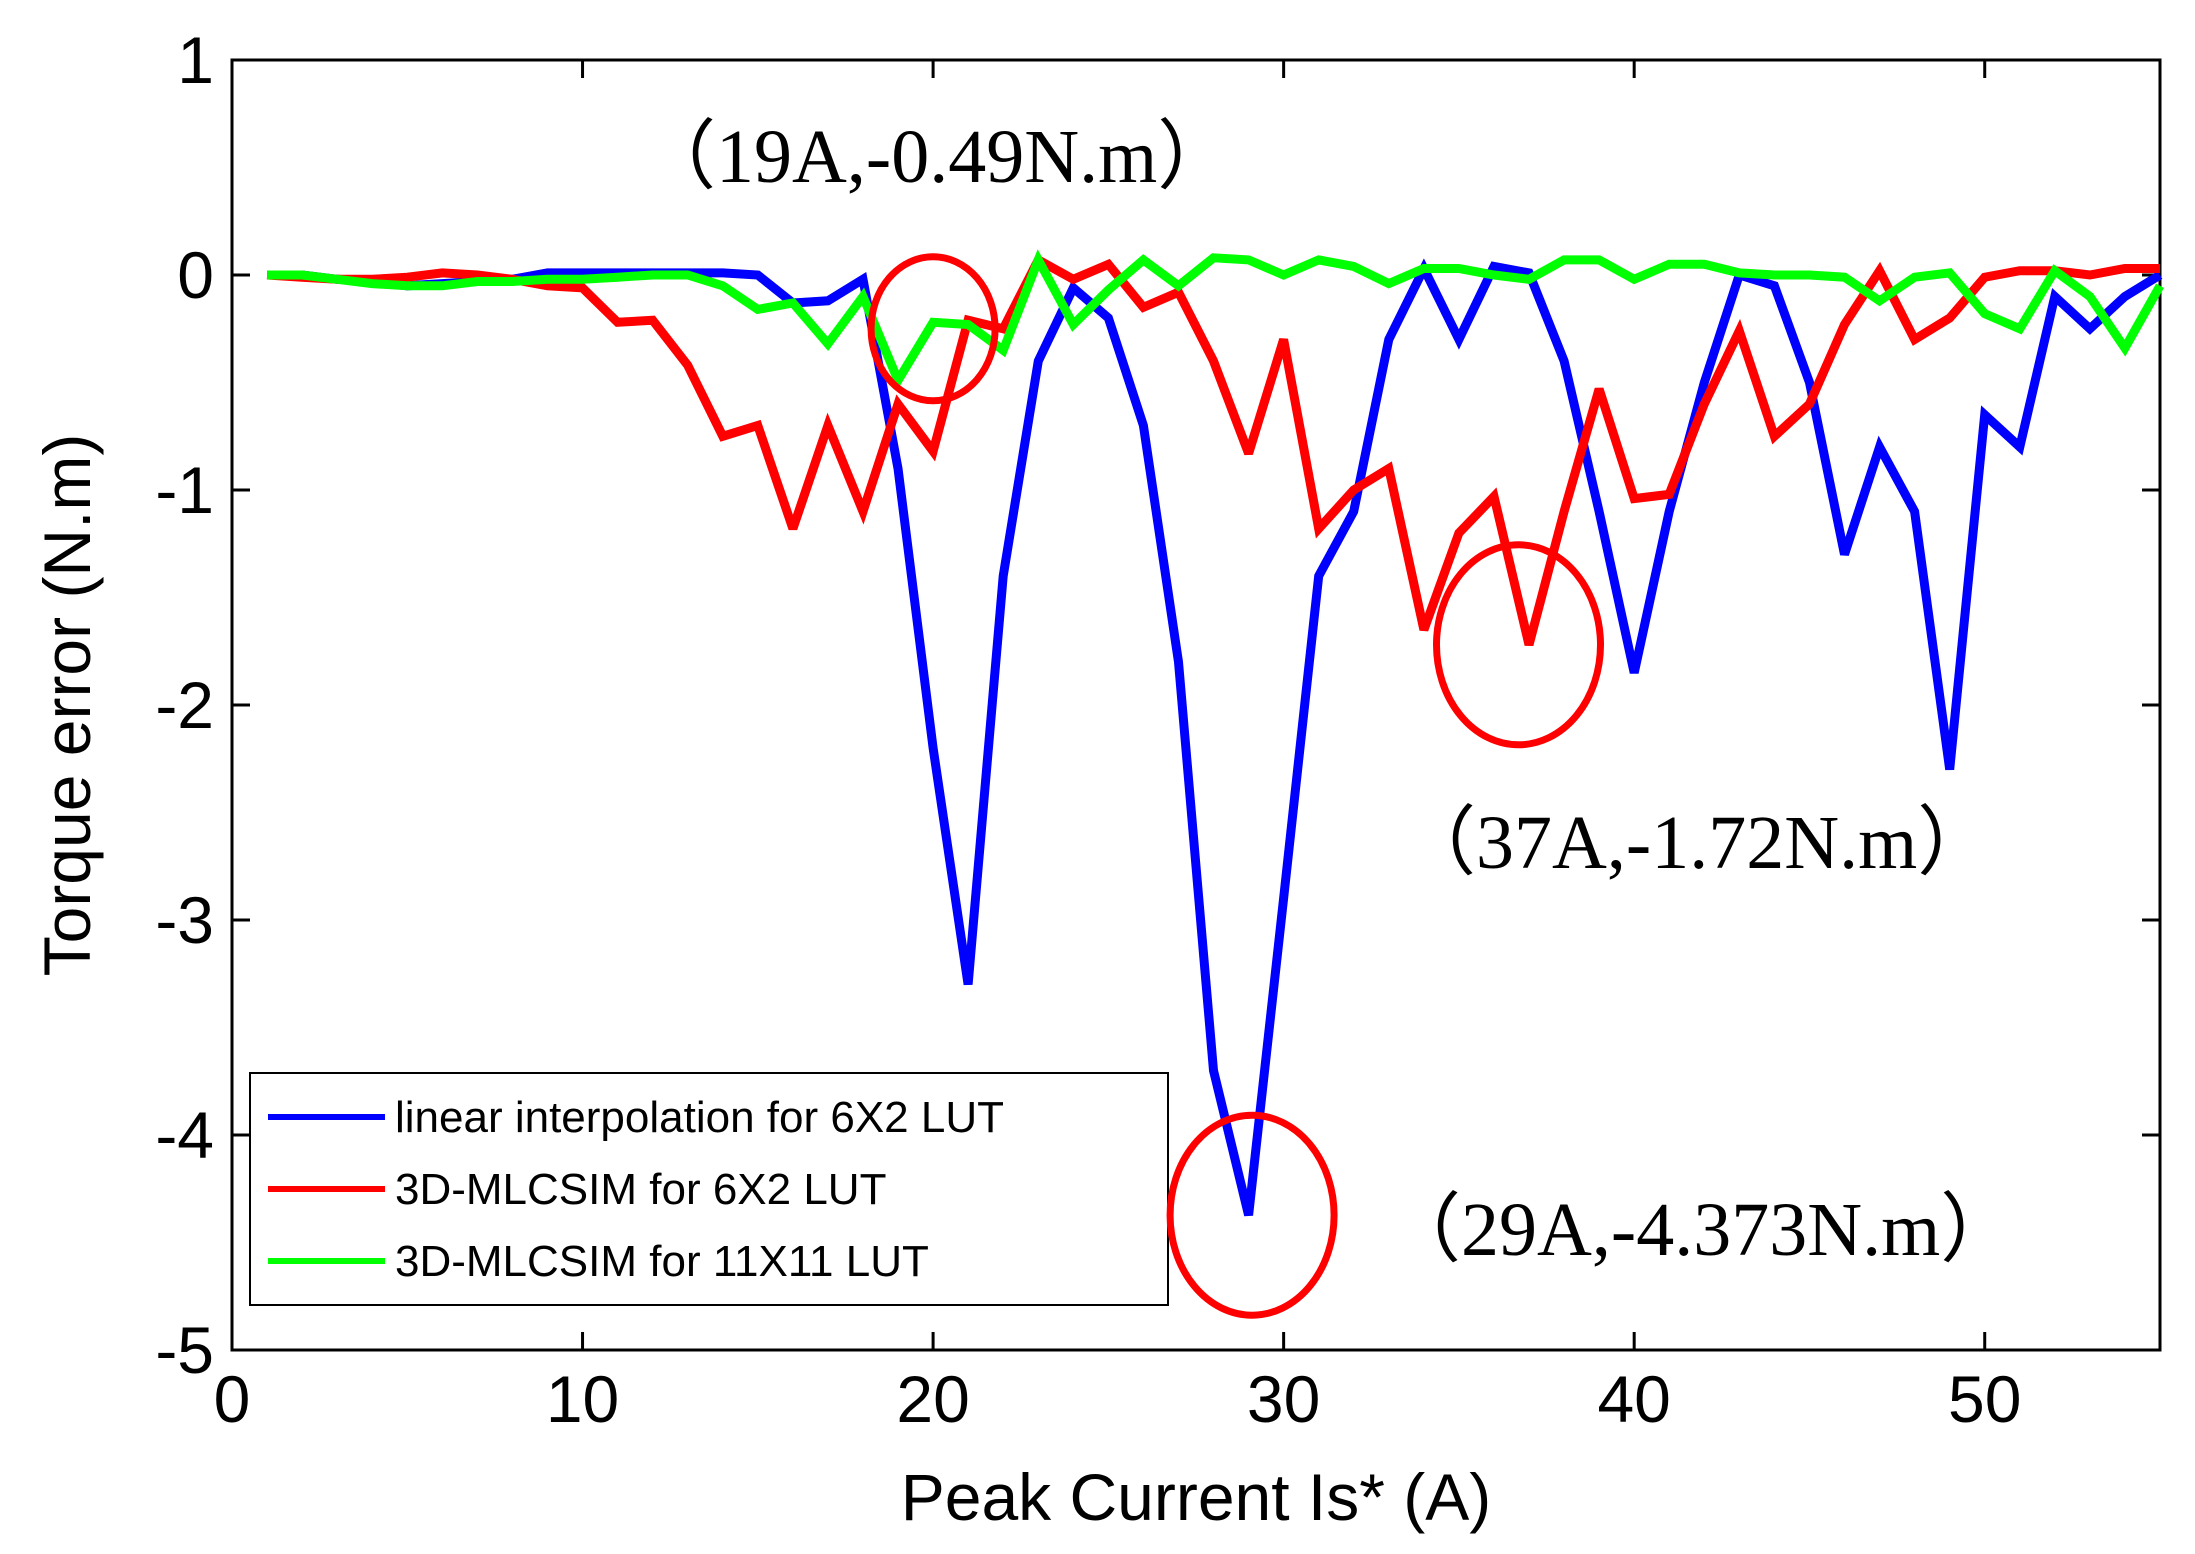 This screenshot has width=2195, height=1554. I want to click on y-tick-label--2: -2, so click(184, 705).